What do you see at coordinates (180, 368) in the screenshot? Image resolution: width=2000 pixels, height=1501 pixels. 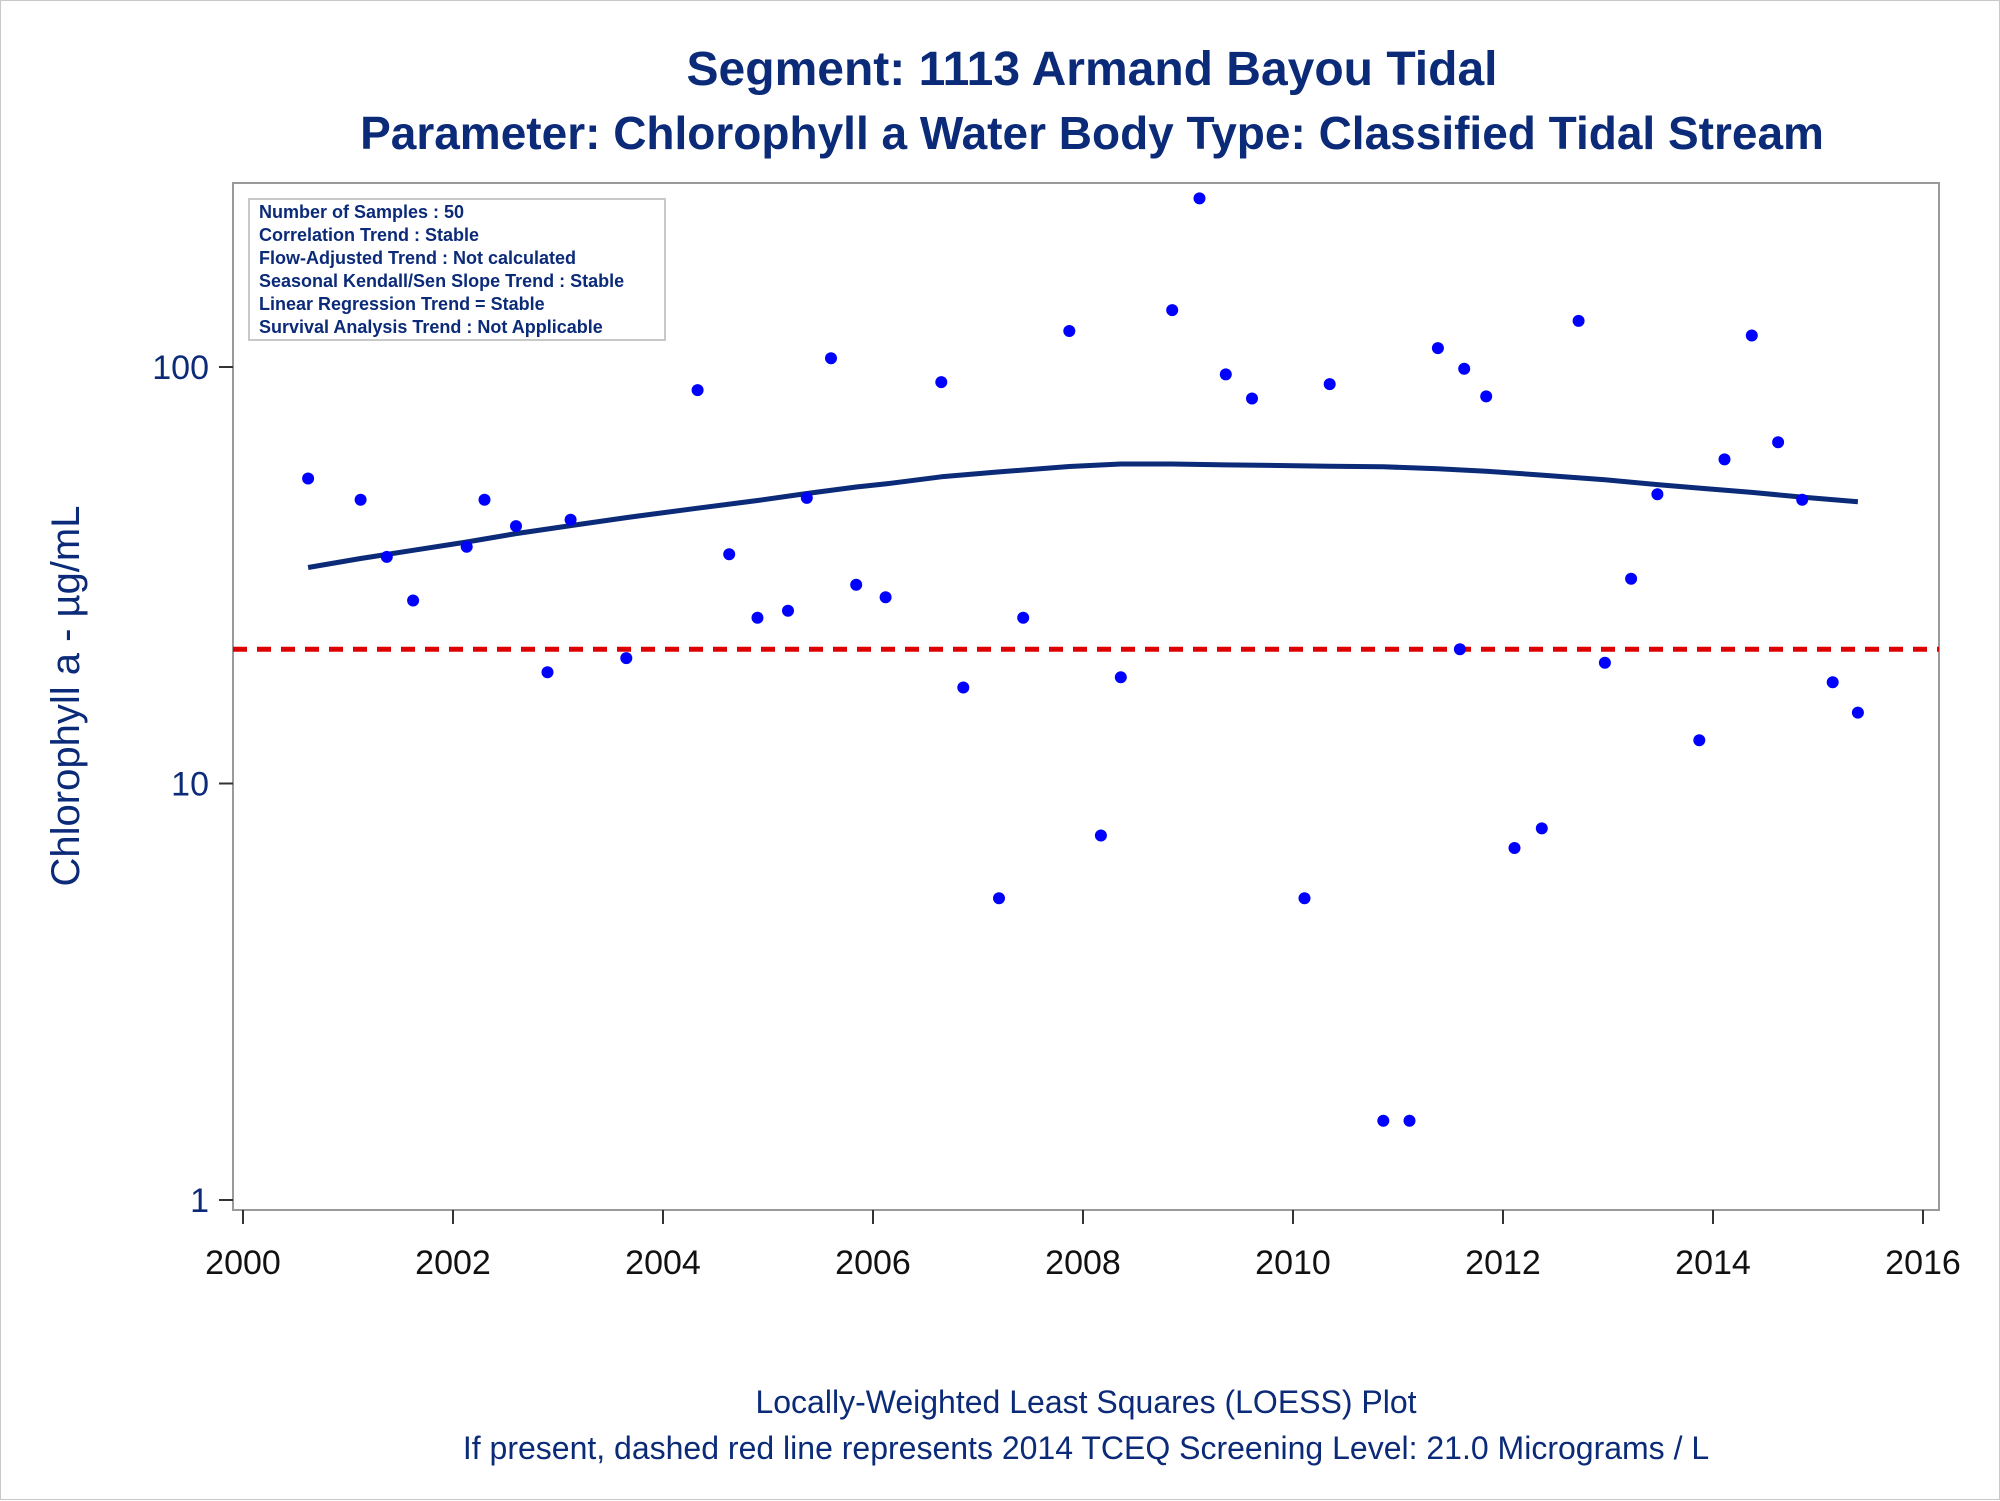 I see `y-tick-label: 100` at bounding box center [180, 368].